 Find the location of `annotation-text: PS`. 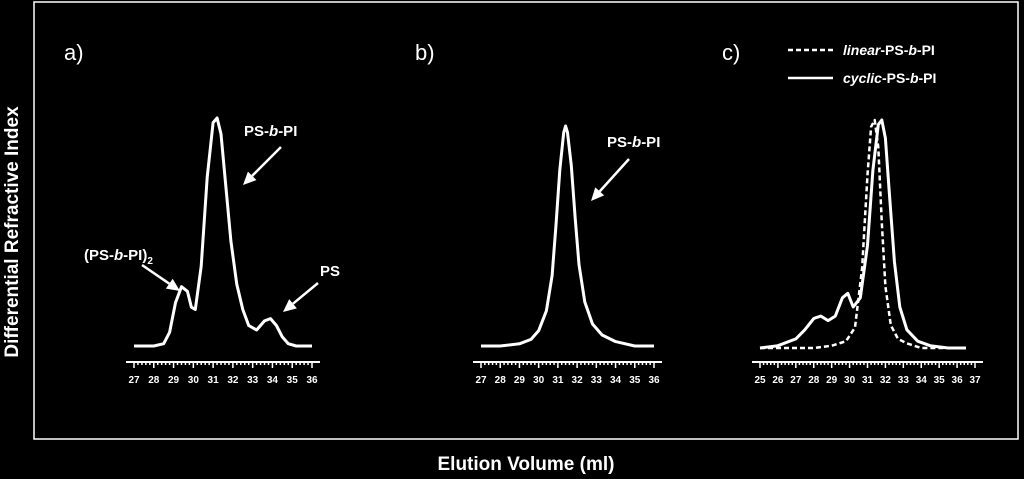

annotation-text: PS is located at coordinates (330, 271).